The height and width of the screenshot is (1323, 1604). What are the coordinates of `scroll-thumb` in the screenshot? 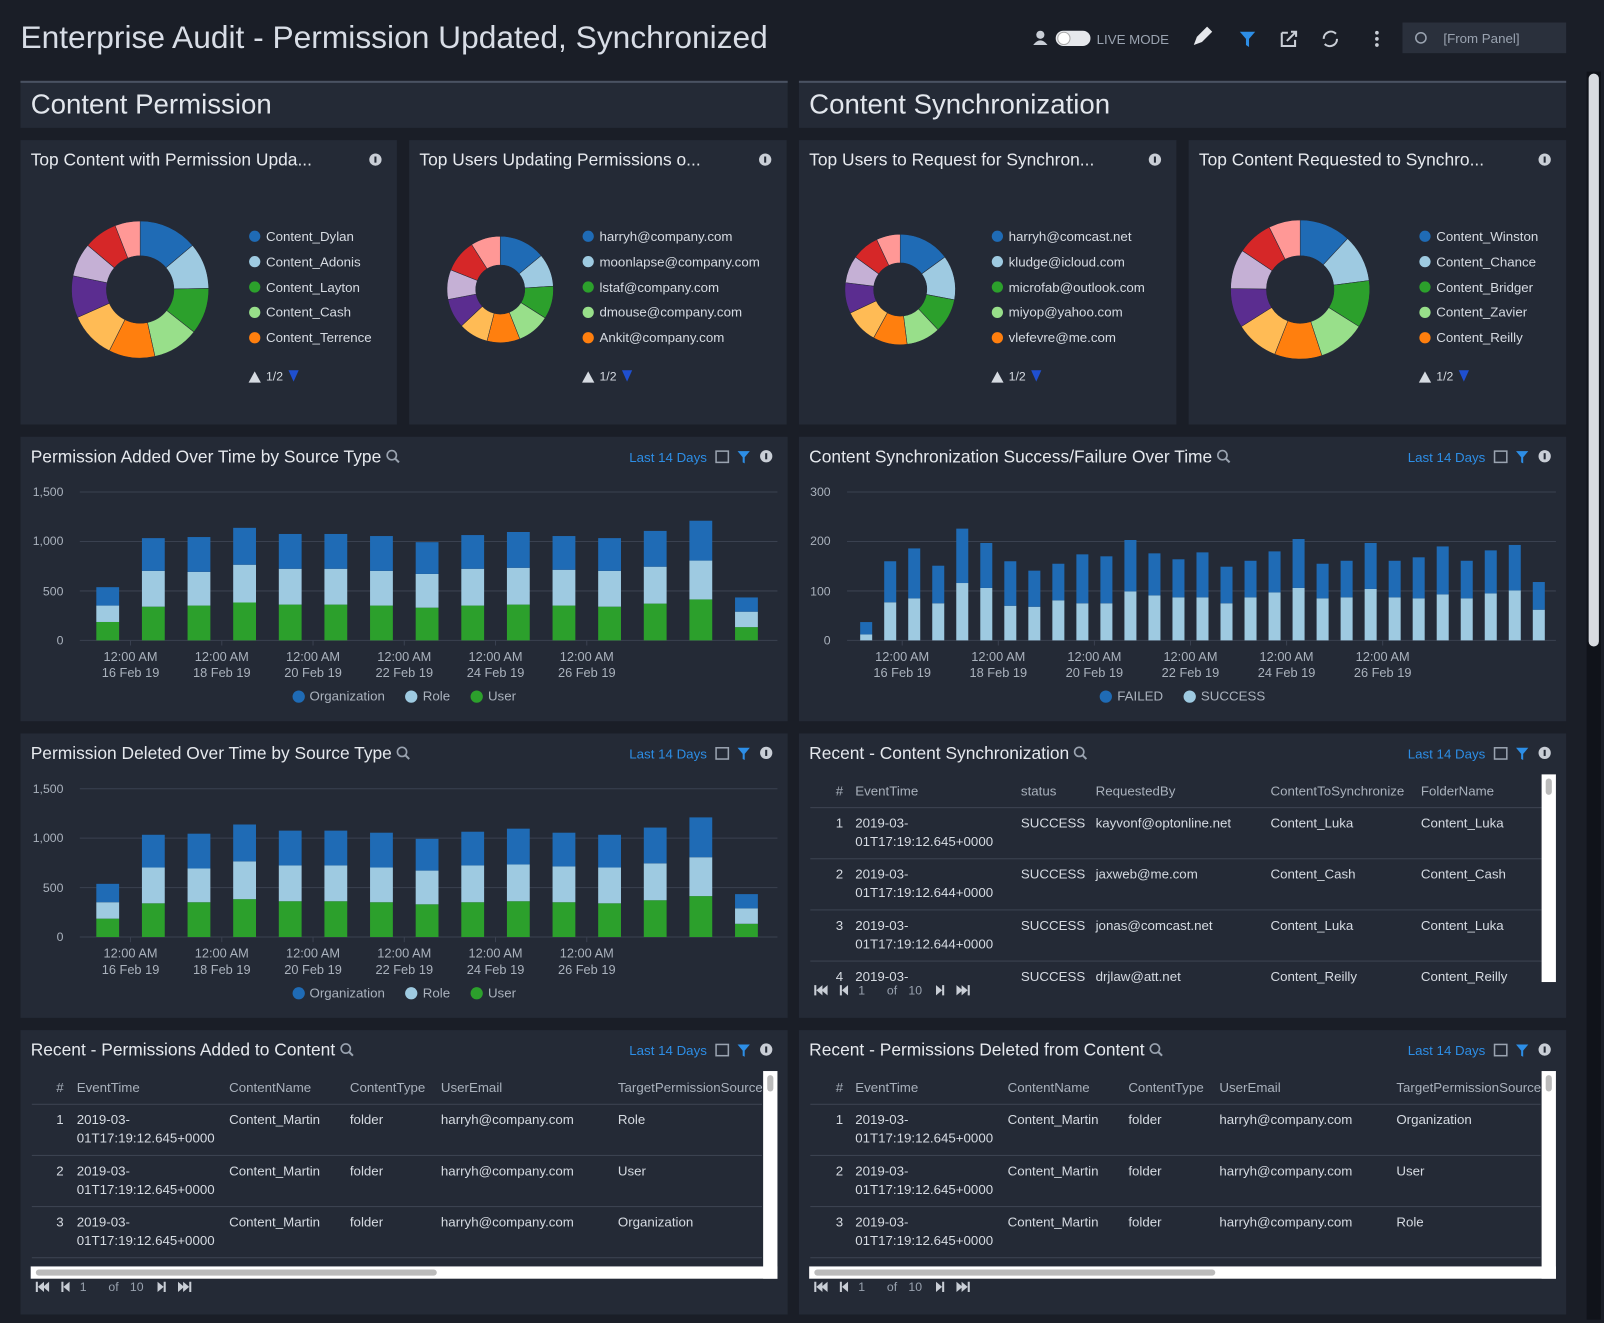 It's located at (1593, 360).